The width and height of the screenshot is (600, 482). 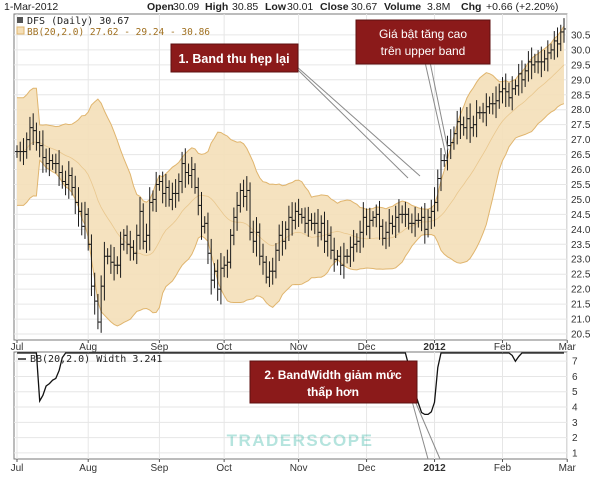 What do you see at coordinates (581, 290) in the screenshot?
I see `price-y-tick-label: 22.0` at bounding box center [581, 290].